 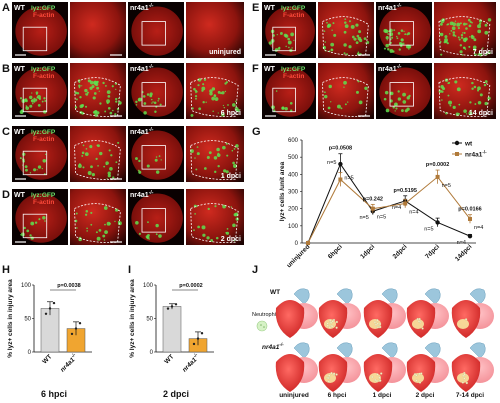 What do you see at coordinates (129, 270) in the screenshot?
I see `panel-letter-i: I` at bounding box center [129, 270].